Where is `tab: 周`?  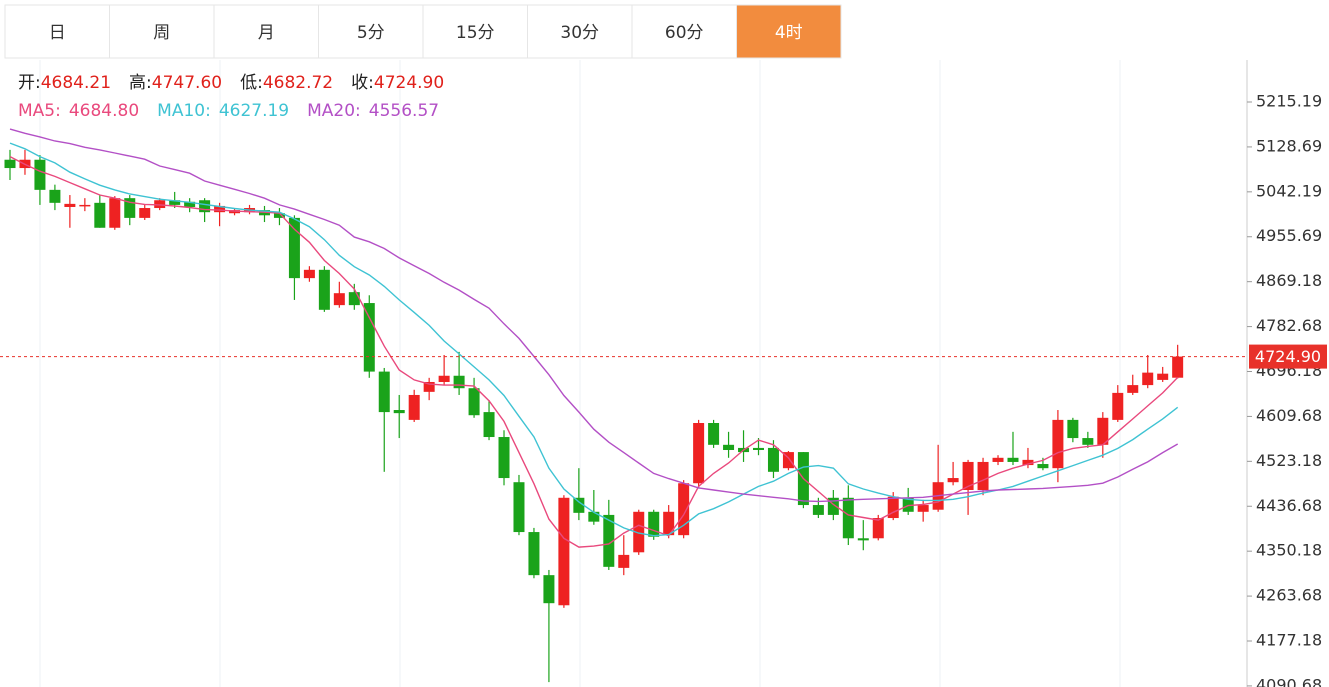
tab: 周 is located at coordinates (162, 31).